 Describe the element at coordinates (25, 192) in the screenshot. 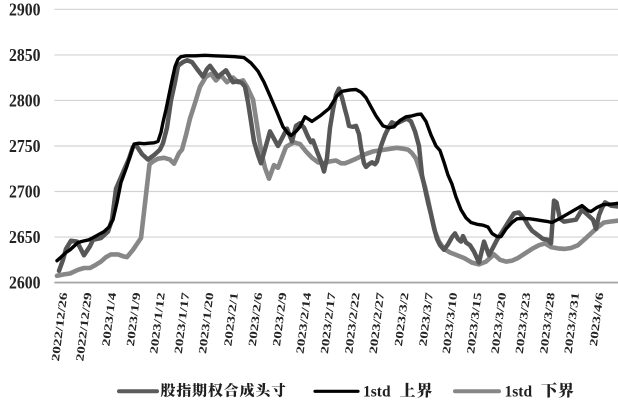

I see `svg-text: 2700` at that location.